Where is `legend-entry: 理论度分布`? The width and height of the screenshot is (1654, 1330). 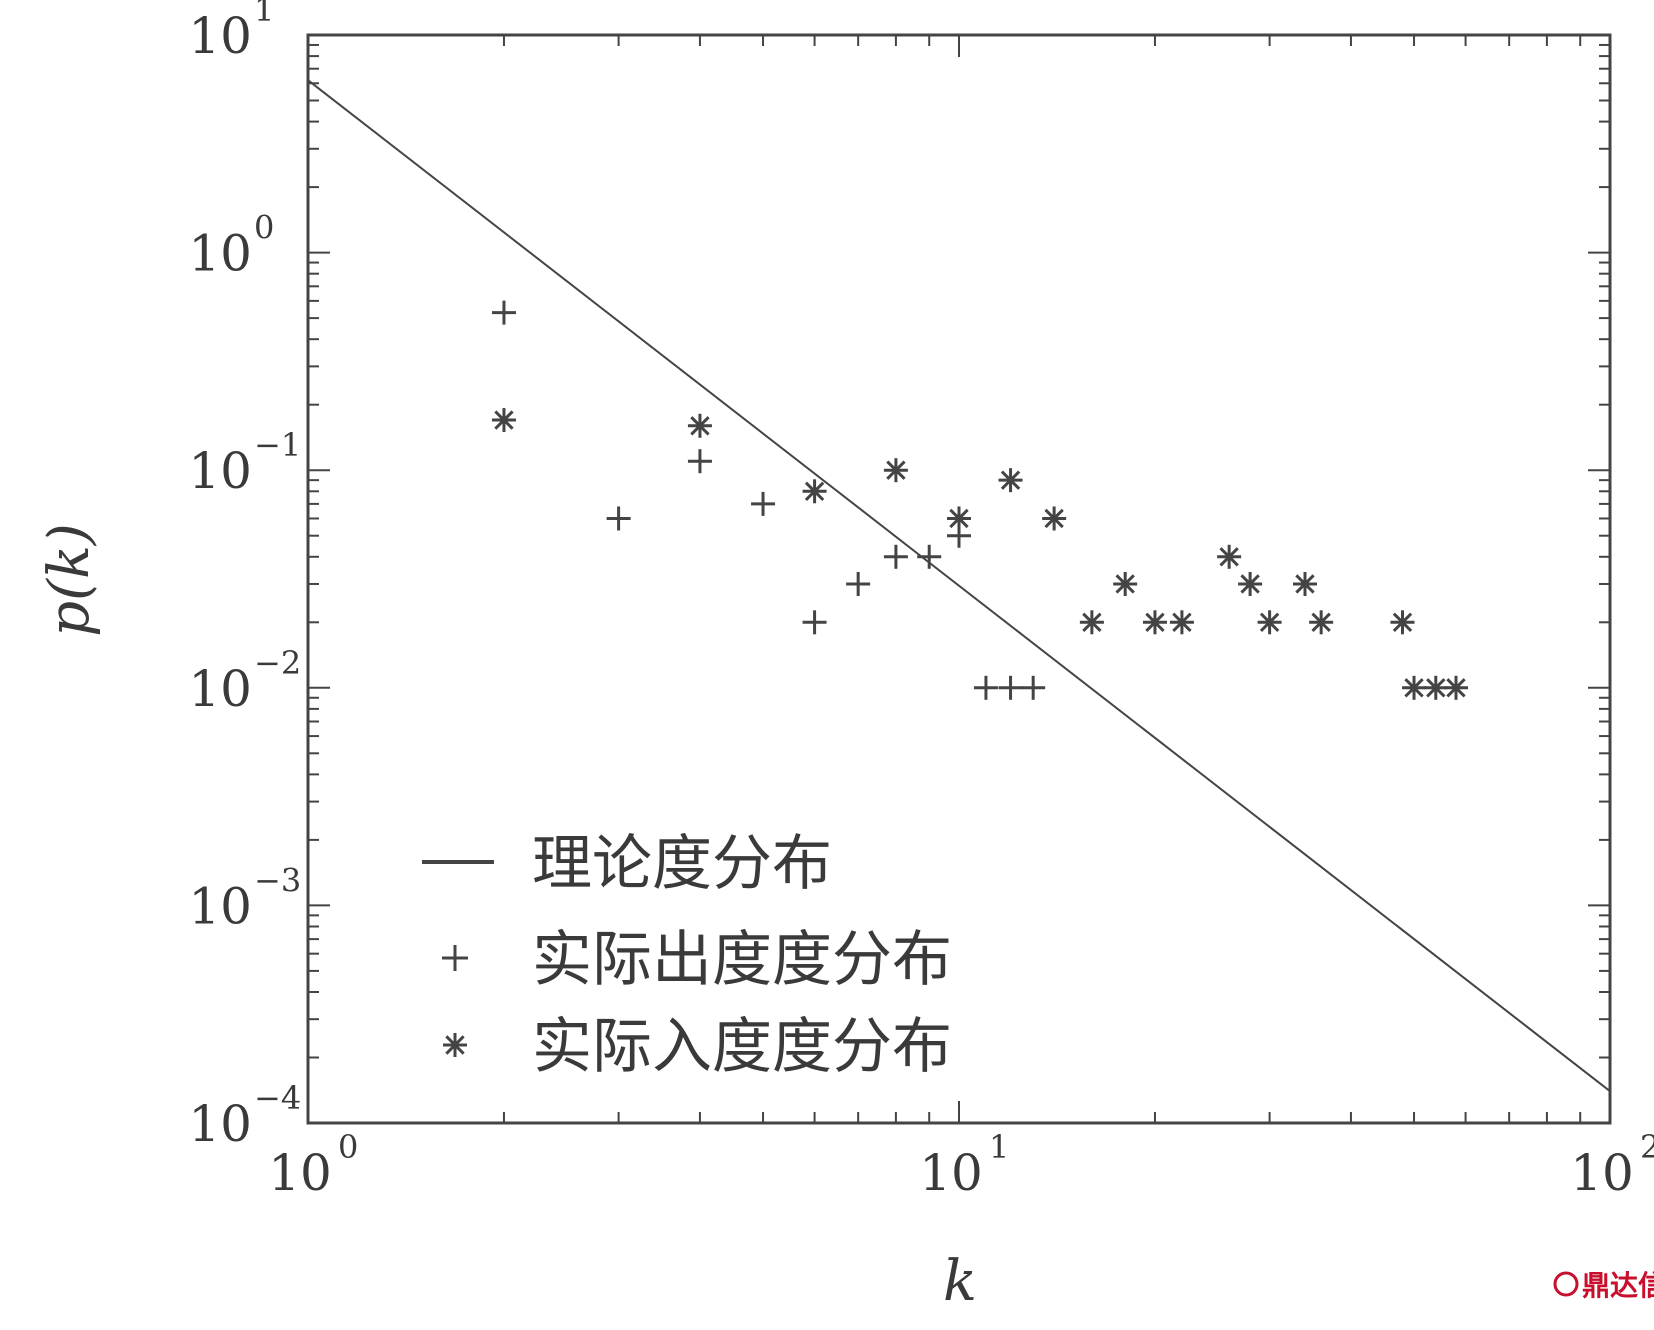 legend-entry: 理论度分布 is located at coordinates (627, 864).